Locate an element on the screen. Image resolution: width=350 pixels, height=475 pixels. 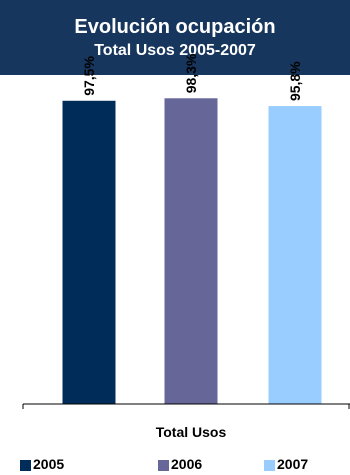
data-label-group: 97,5% 98,3% 95,8% is located at coordinates (192, 77).